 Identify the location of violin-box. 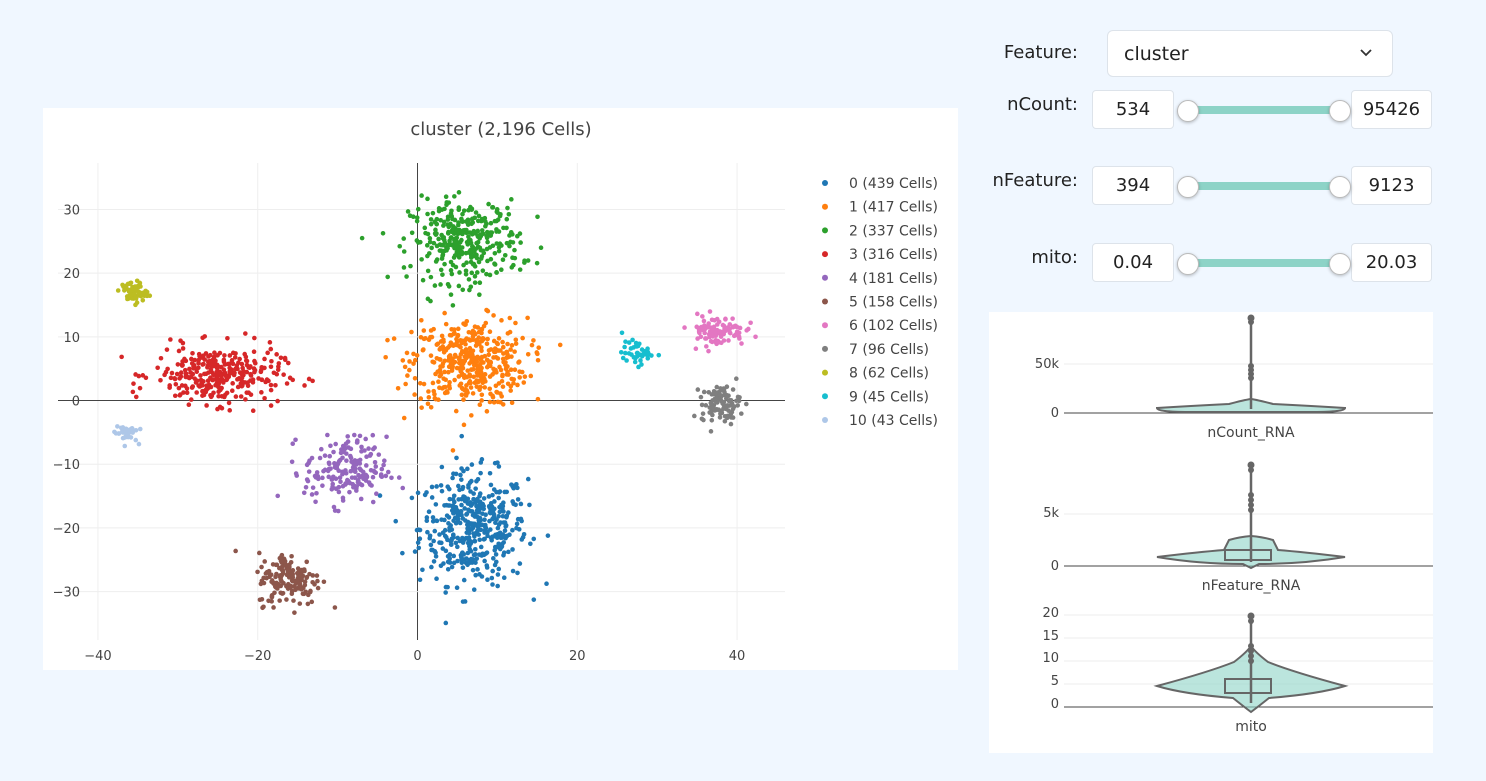
(1248, 555).